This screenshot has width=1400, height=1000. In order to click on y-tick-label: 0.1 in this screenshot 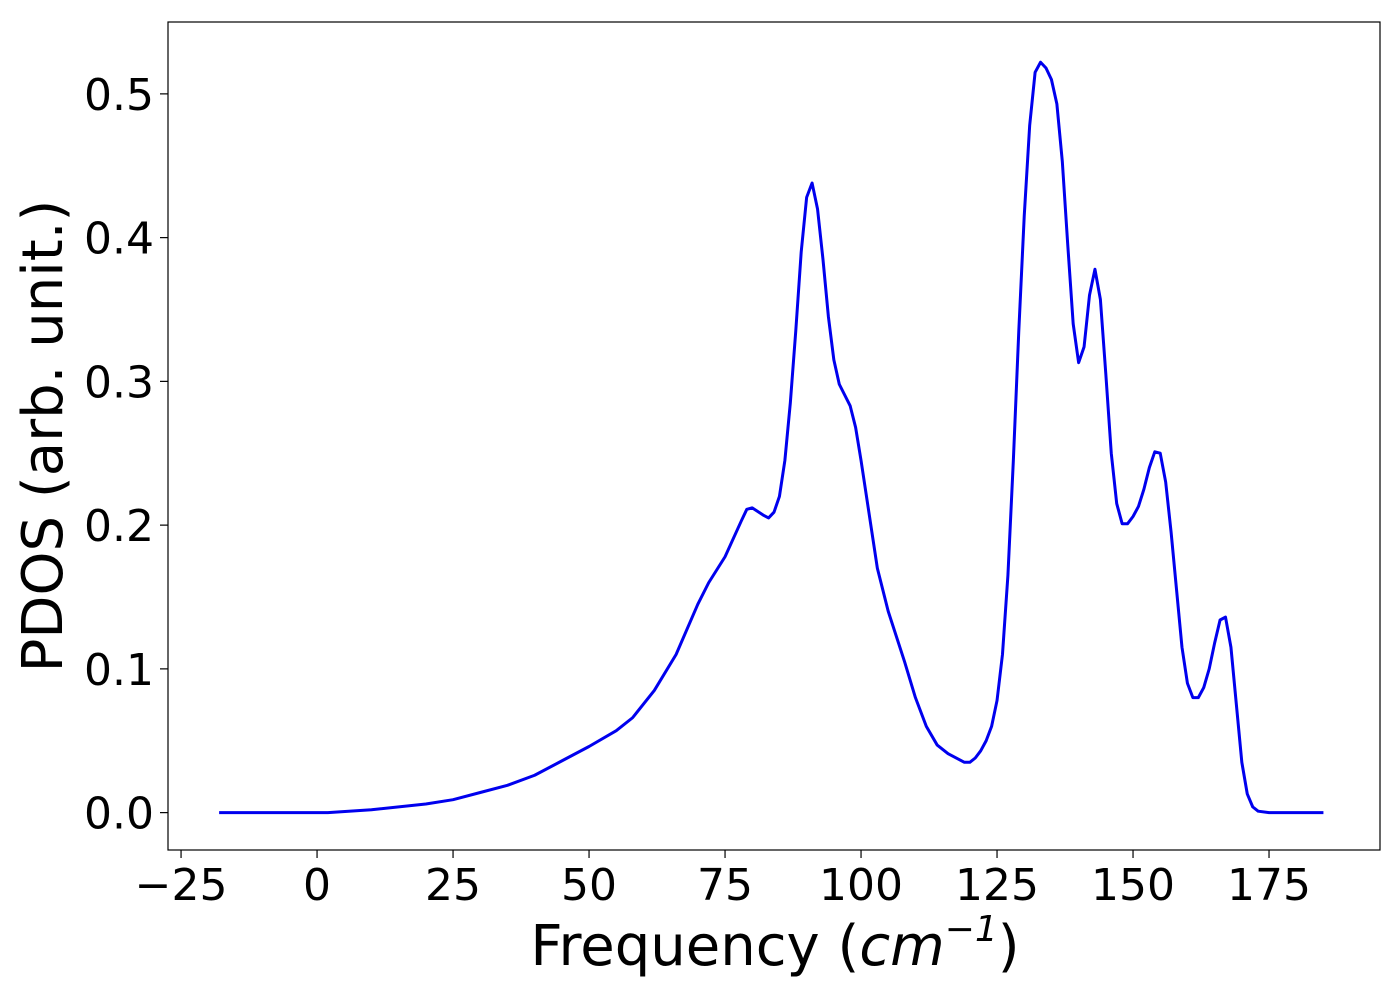, I will do `click(119, 670)`.